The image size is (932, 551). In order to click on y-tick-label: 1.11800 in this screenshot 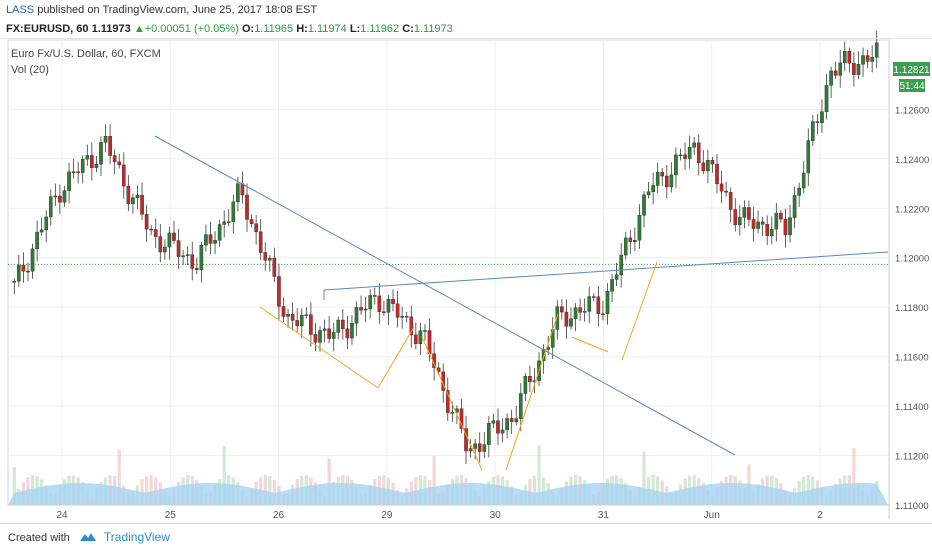, I will do `click(912, 308)`.